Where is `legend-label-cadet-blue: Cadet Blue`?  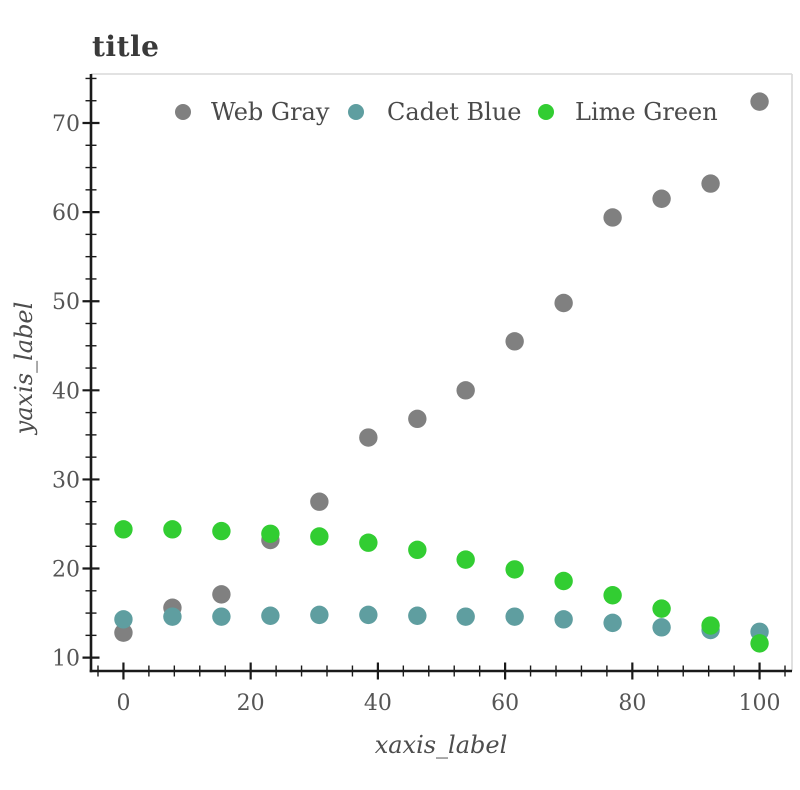 legend-label-cadet-blue: Cadet Blue is located at coordinates (454, 112).